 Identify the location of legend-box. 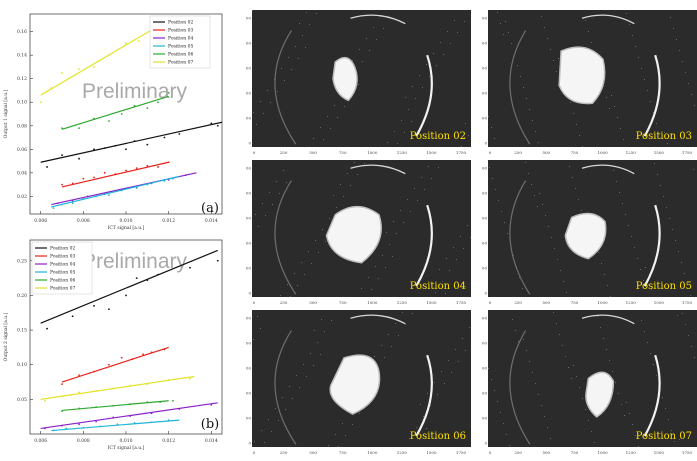
(62, 268).